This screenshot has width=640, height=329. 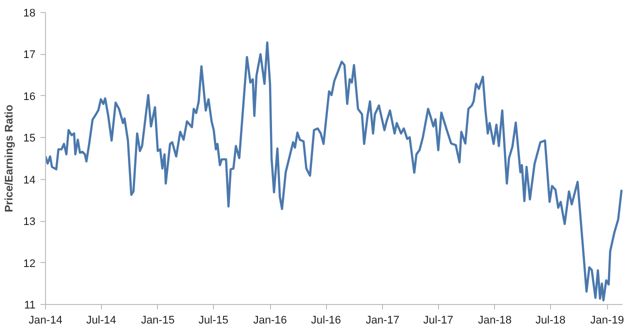 What do you see at coordinates (29, 264) in the screenshot?
I see `y-tick-label: 12` at bounding box center [29, 264].